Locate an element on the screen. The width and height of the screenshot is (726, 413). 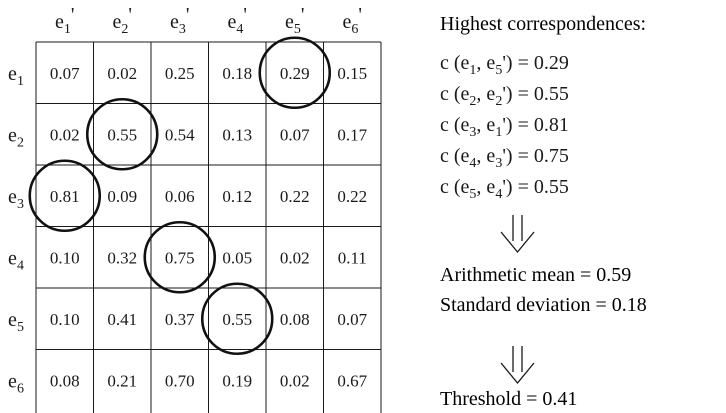
row-header: e2 is located at coordinates (16, 137).